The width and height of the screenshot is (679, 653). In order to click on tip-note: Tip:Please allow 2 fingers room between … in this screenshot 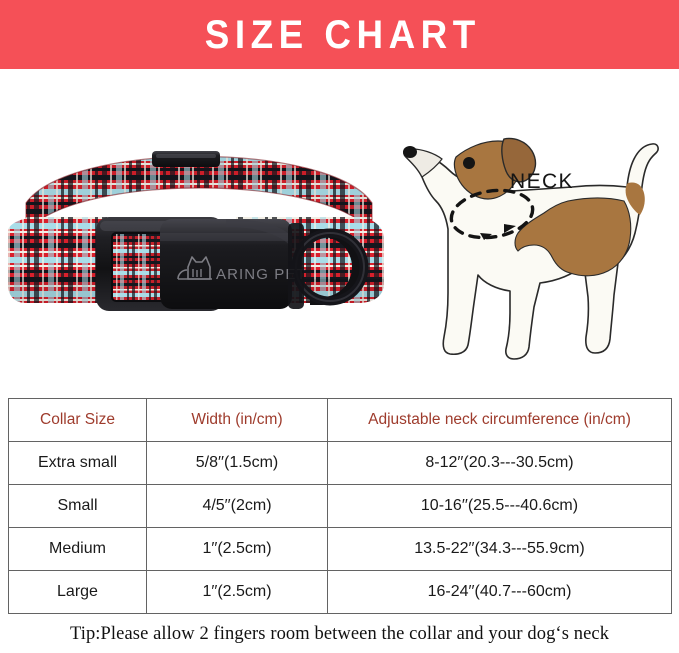, I will do `click(339, 634)`.